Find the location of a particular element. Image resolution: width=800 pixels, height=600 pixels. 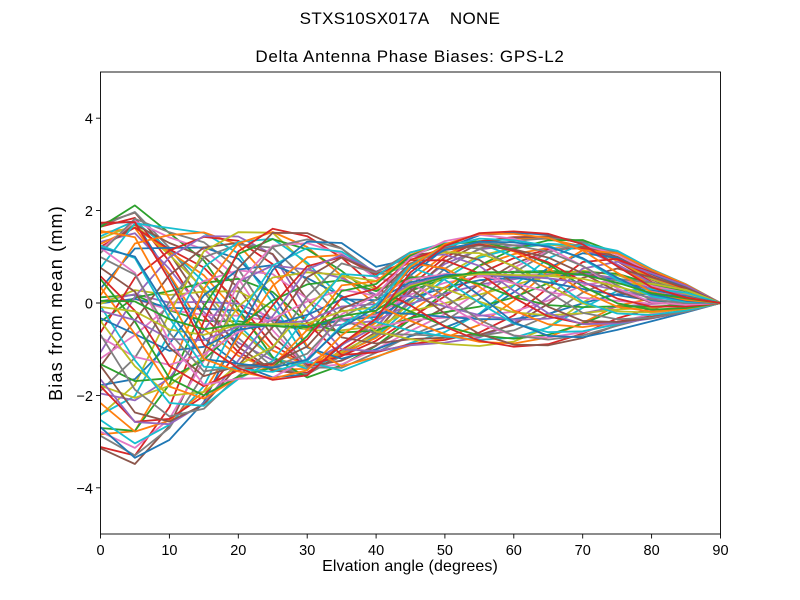

svg-text: Bias from mean (mm) is located at coordinates (56, 303).